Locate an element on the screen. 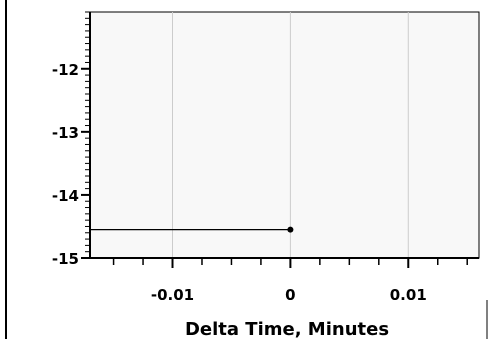  data-point is located at coordinates (290, 229).